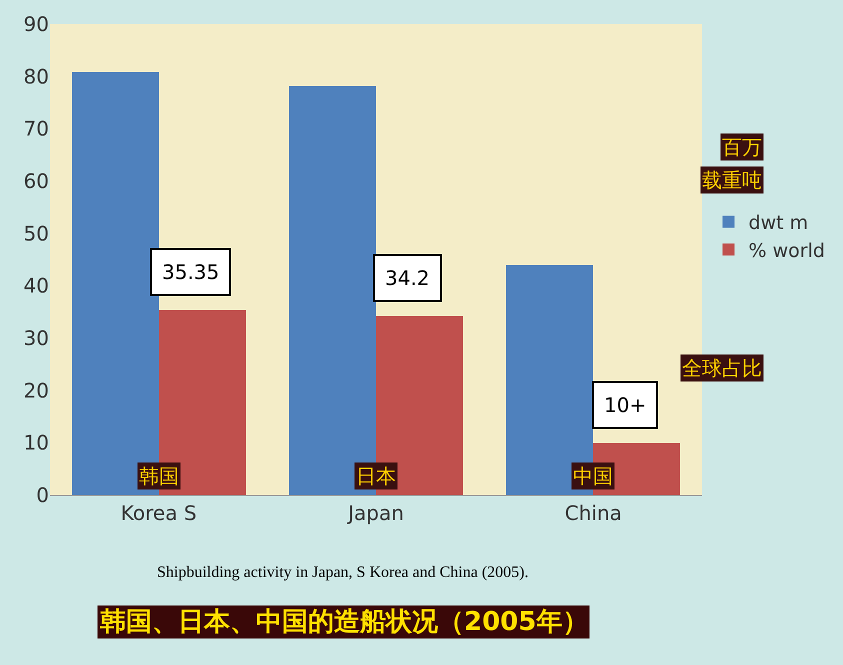  Describe the element at coordinates (742, 147) in the screenshot. I see `text: 百万` at that location.